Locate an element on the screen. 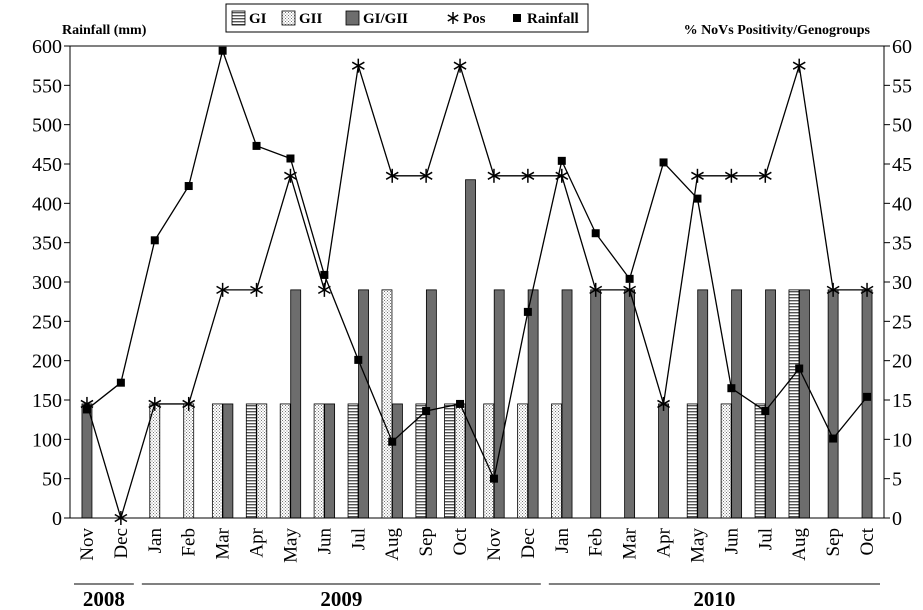  y-left-tick-label: 200 is located at coordinates (47, 362).